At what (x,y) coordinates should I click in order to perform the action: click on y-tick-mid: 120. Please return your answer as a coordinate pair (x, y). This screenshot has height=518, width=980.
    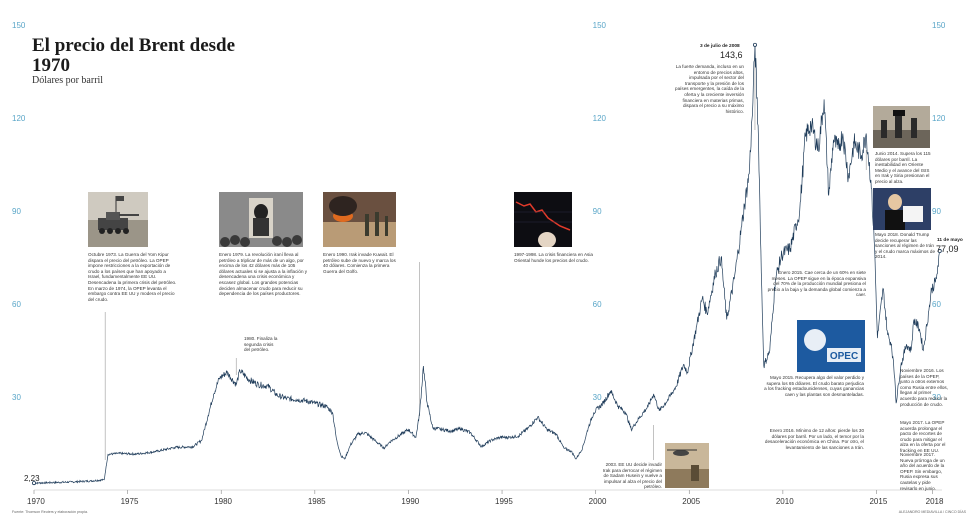
    Looking at the image, I should click on (600, 118).